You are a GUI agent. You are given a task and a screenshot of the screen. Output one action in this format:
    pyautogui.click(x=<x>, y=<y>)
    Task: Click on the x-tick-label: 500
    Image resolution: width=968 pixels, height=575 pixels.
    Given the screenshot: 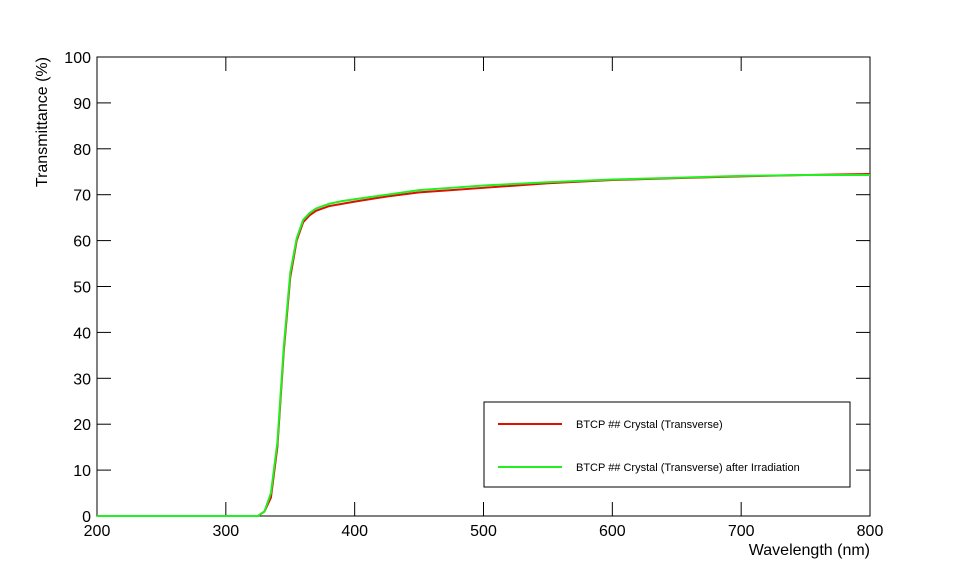 What is the action you would take?
    pyautogui.click(x=483, y=531)
    